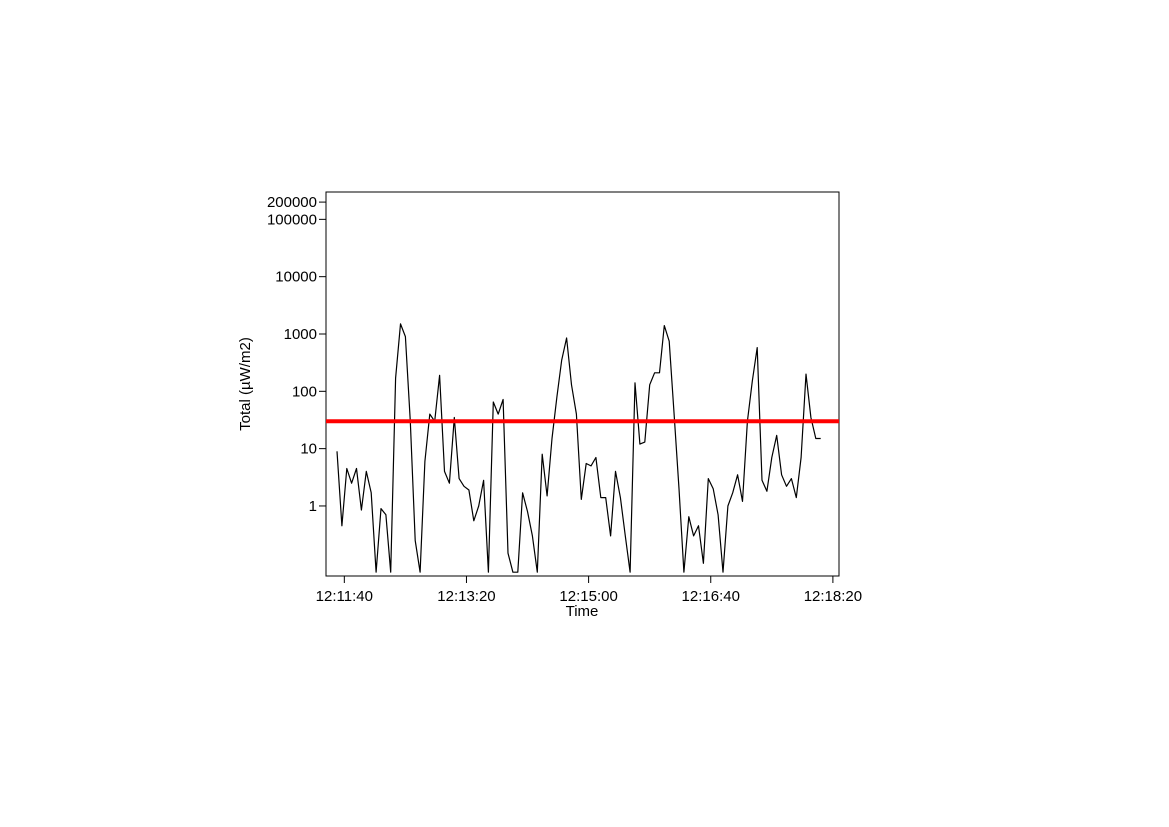  I want to click on x-tick-label: 12:18:20, so click(833, 596).